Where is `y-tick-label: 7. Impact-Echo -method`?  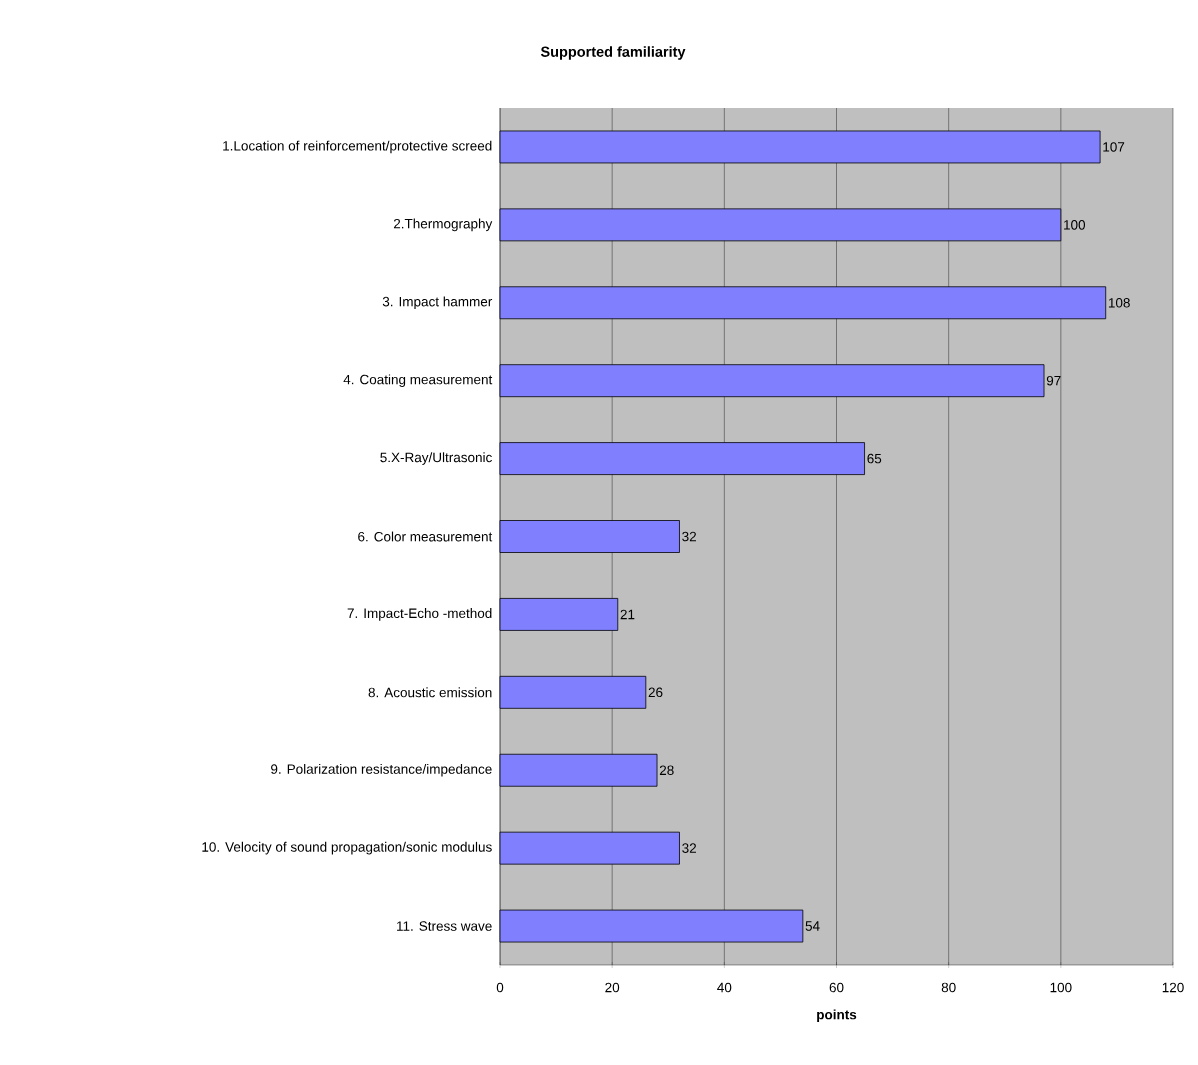
y-tick-label: 7. Impact-Echo -method is located at coordinates (419, 614).